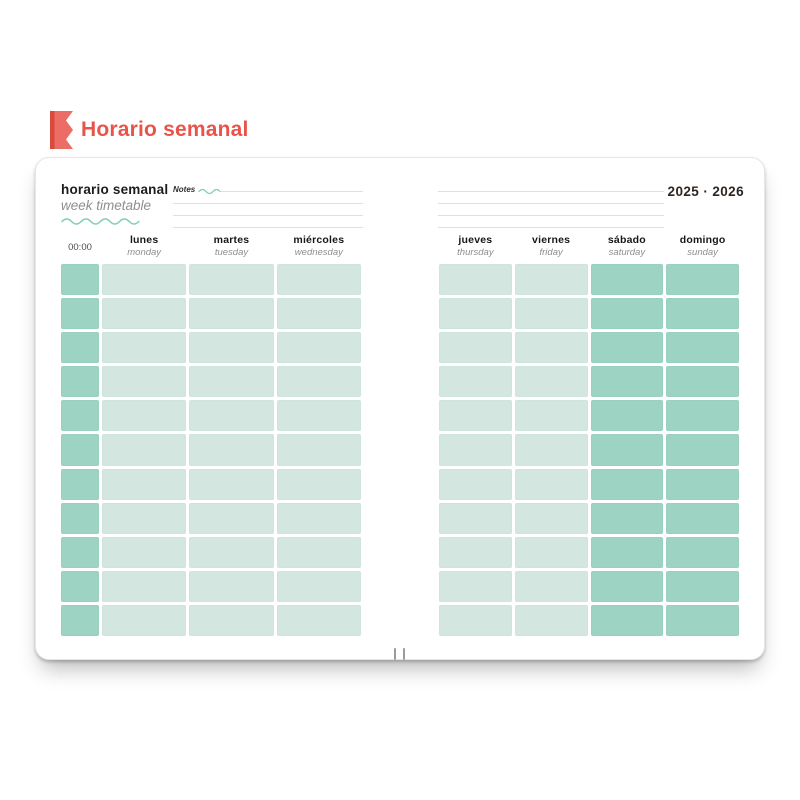 Image resolution: width=800 pixels, height=800 pixels. Describe the element at coordinates (144, 240) in the screenshot. I see `day-name-es: lunes` at that location.